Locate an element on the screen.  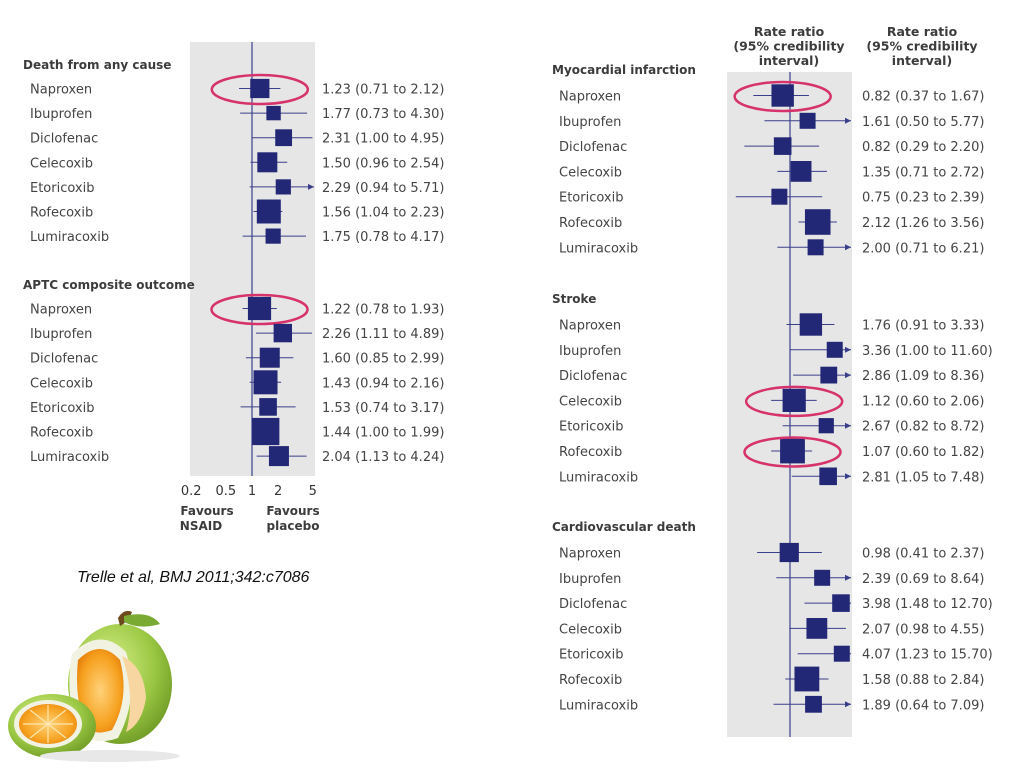
chart-0-s1-r2-drug-label: Diclofenac is located at coordinates (64, 359).